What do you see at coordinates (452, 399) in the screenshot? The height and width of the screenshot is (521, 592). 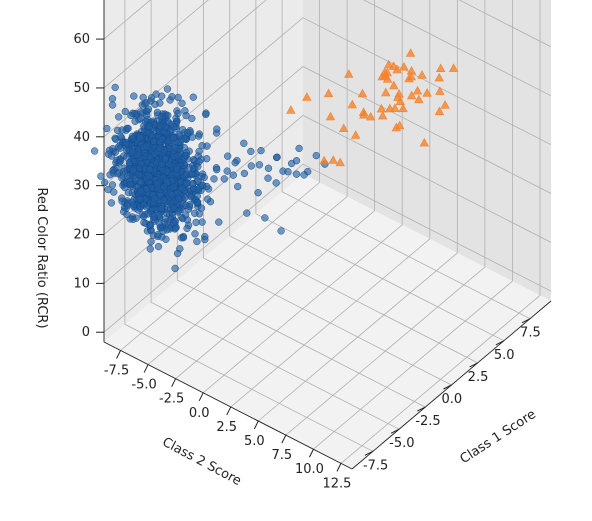 I see `x-tick-label: 0.0` at bounding box center [452, 399].